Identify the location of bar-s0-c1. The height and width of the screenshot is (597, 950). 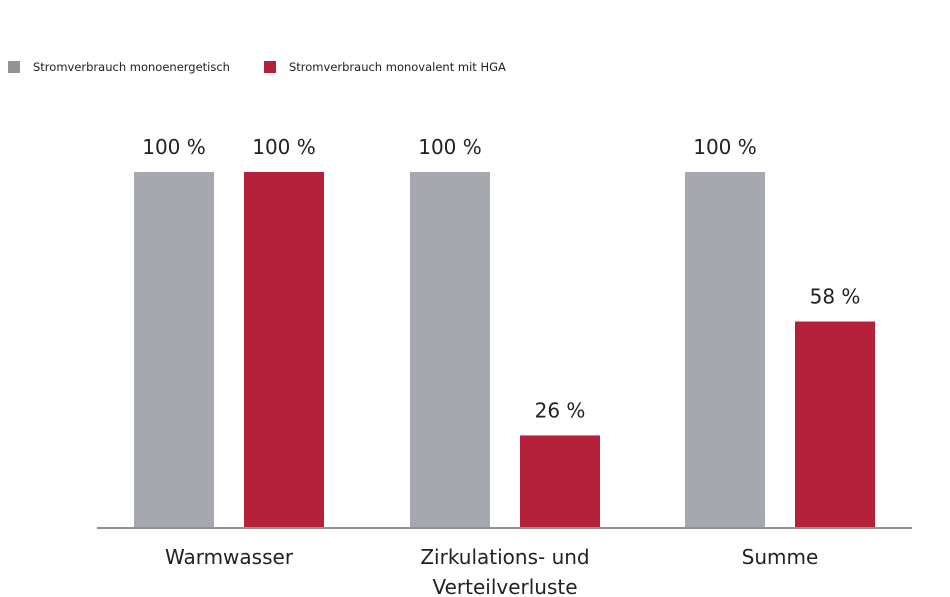
(450, 350).